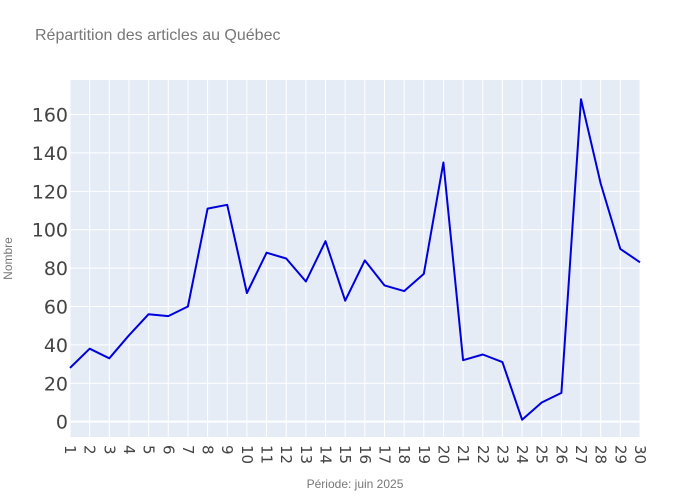 This screenshot has width=700, height=500. What do you see at coordinates (286, 454) in the screenshot?
I see `x-tick-label: 12` at bounding box center [286, 454].